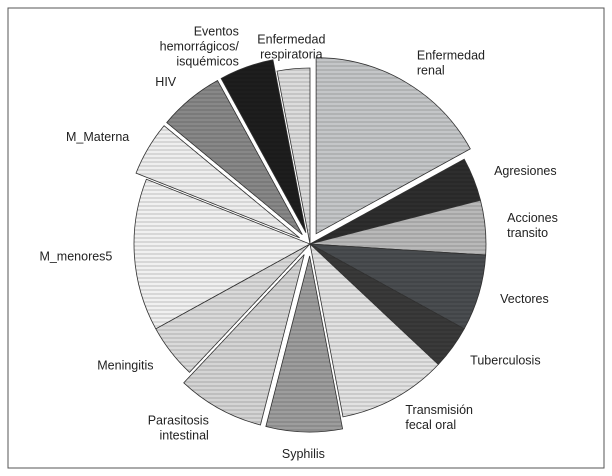 The width and height of the screenshot is (612, 476). I want to click on slice-label: M_Materna, so click(97, 137).